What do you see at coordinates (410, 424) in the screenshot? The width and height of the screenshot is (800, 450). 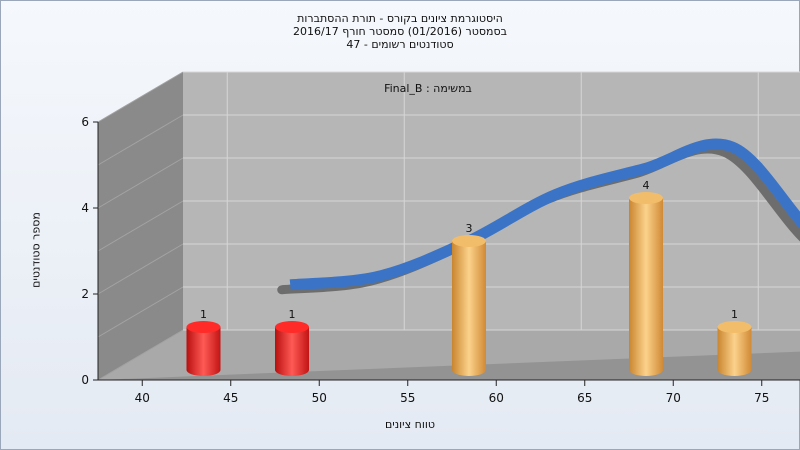 I see `x-axis-label: טווח ציונים` at bounding box center [410, 424].